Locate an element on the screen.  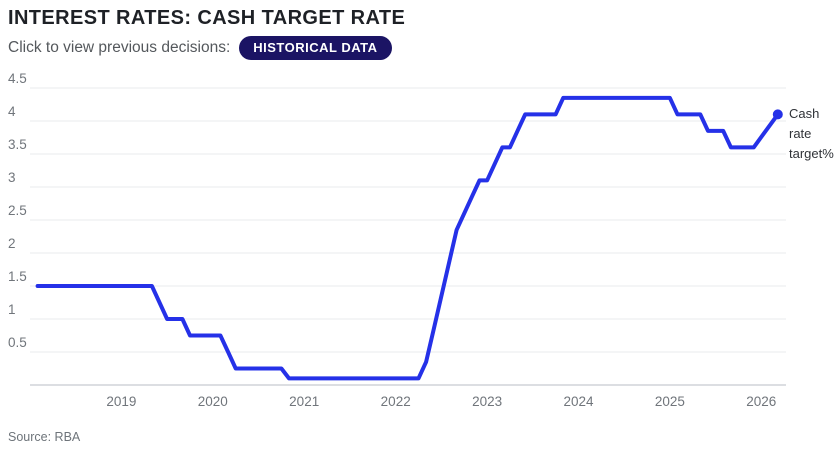
historical-data-button: HISTORICAL DATA is located at coordinates (315, 47).